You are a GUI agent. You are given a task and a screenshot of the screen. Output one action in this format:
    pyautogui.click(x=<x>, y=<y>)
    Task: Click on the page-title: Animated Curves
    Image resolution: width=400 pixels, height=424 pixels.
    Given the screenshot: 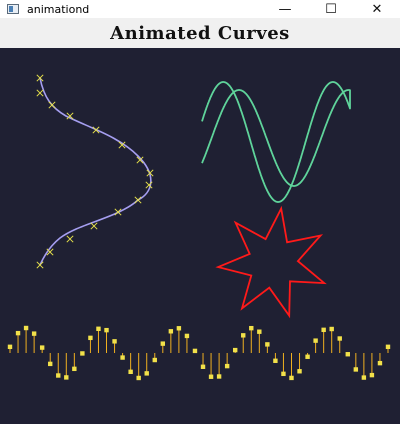 What is the action you would take?
    pyautogui.click(x=200, y=33)
    